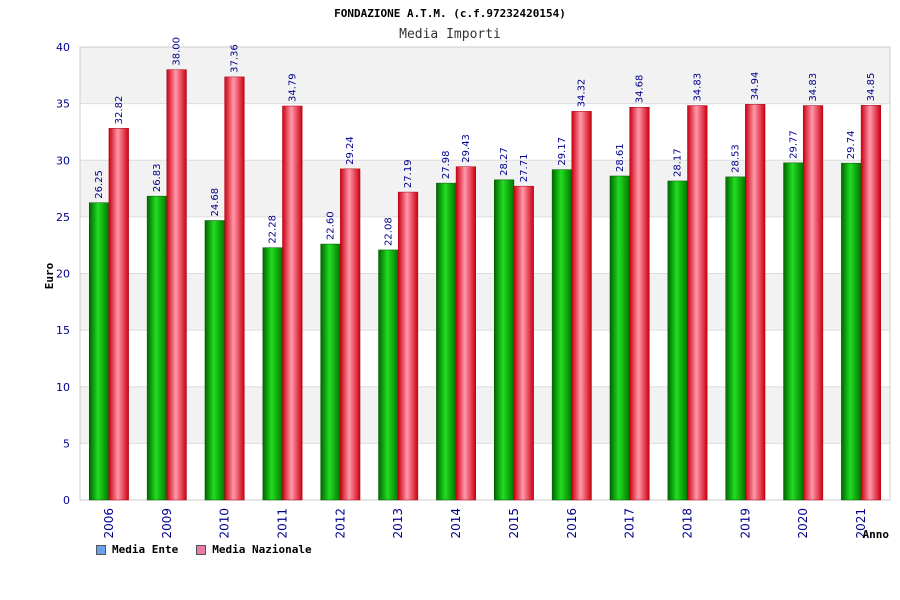  Describe the element at coordinates (466, 148) in the screenshot. I see `data-label: 29.43` at that location.